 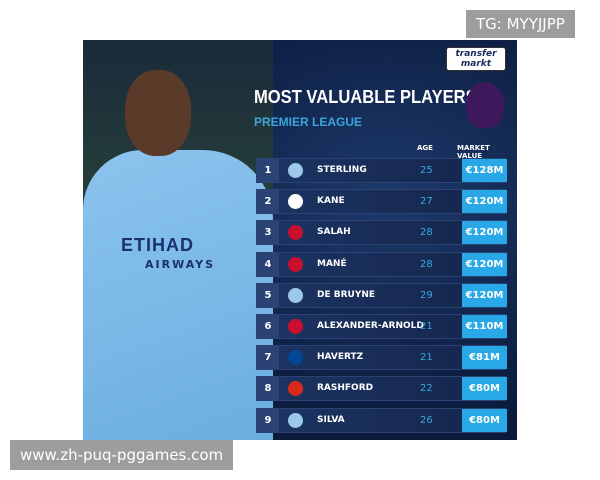 What do you see at coordinates (381, 233) in the screenshot?
I see `player-row: 3 SALAH 28 €120M` at bounding box center [381, 233].